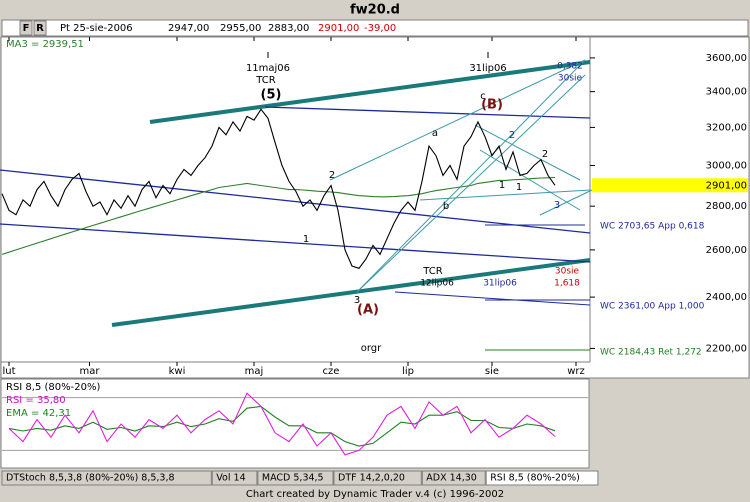 This screenshot has width=750, height=502. Describe the element at coordinates (271, 95) in the screenshot. I see `annotation: (5)` at that location.